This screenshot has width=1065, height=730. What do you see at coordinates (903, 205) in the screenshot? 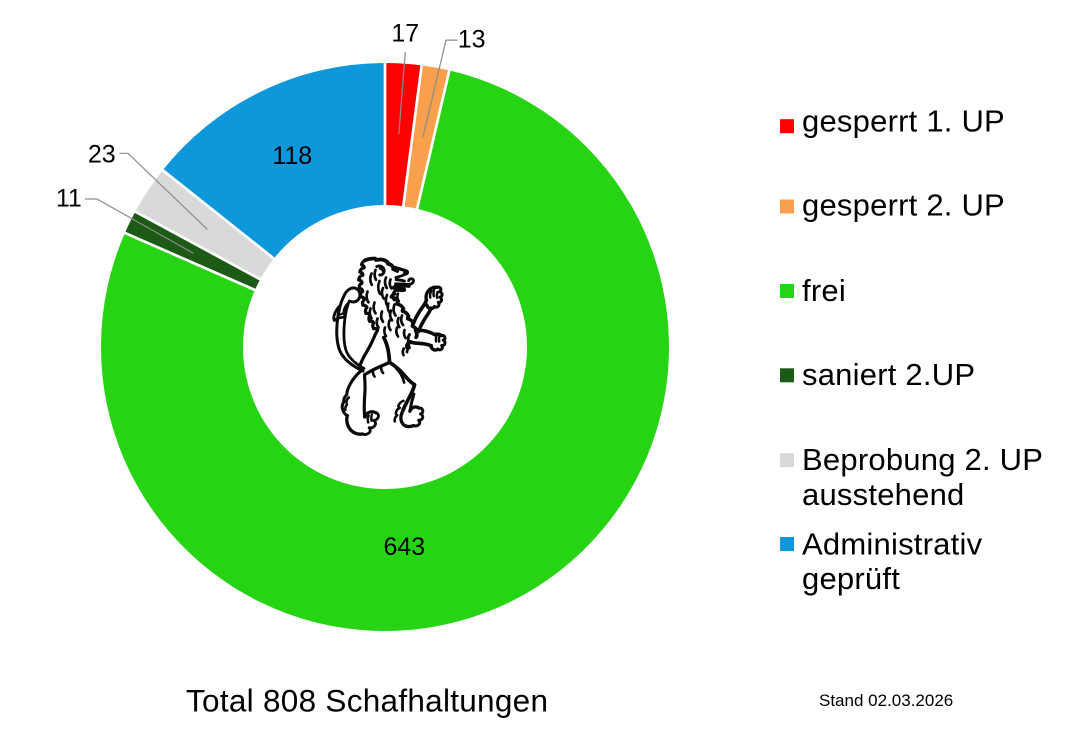
I see `svg-text: gesperrt 2. UP` at bounding box center [903, 205].